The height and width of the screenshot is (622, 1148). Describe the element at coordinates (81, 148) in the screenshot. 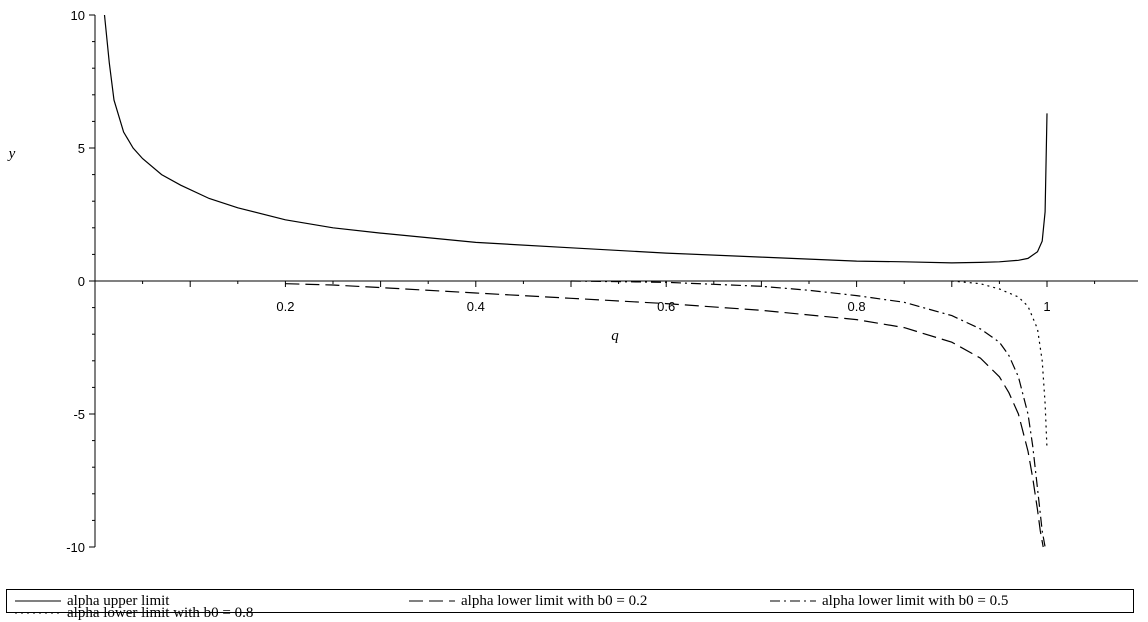

I see `y-tick-label: 5` at that location.